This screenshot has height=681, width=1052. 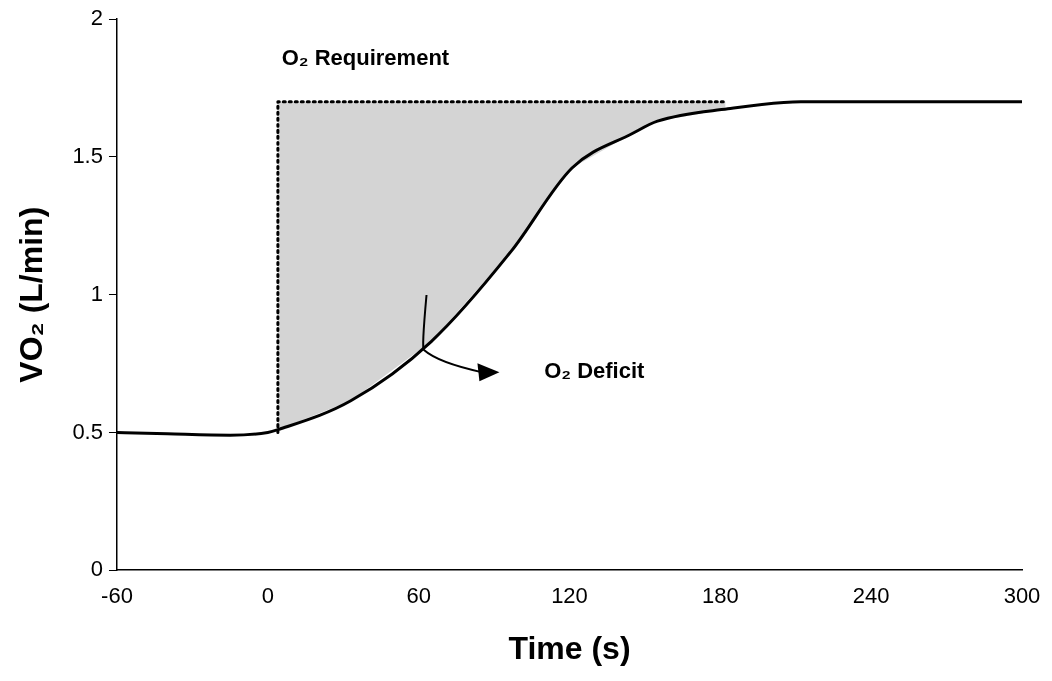 I want to click on y-tick-label: 2, so click(x=96, y=18).